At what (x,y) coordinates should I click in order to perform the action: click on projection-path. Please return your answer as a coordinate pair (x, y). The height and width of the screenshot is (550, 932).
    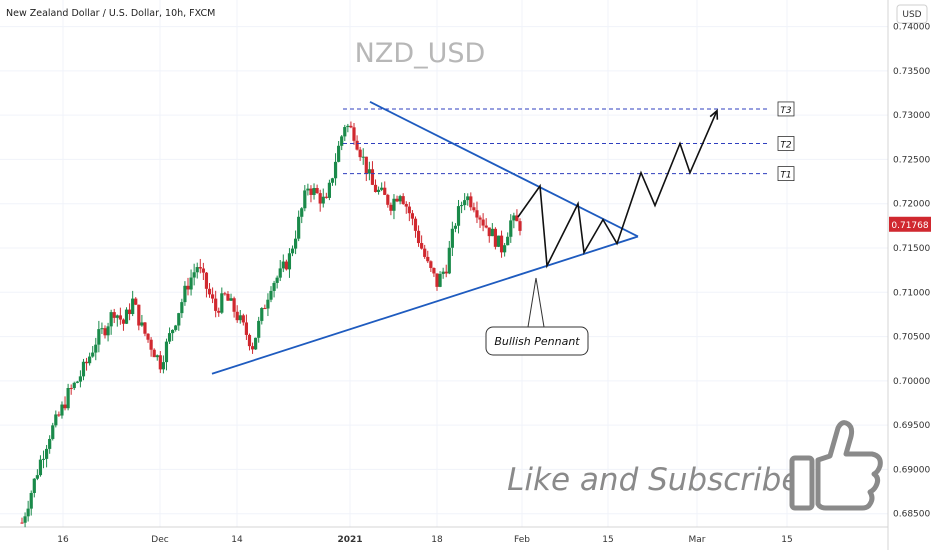
    Looking at the image, I should click on (618, 189).